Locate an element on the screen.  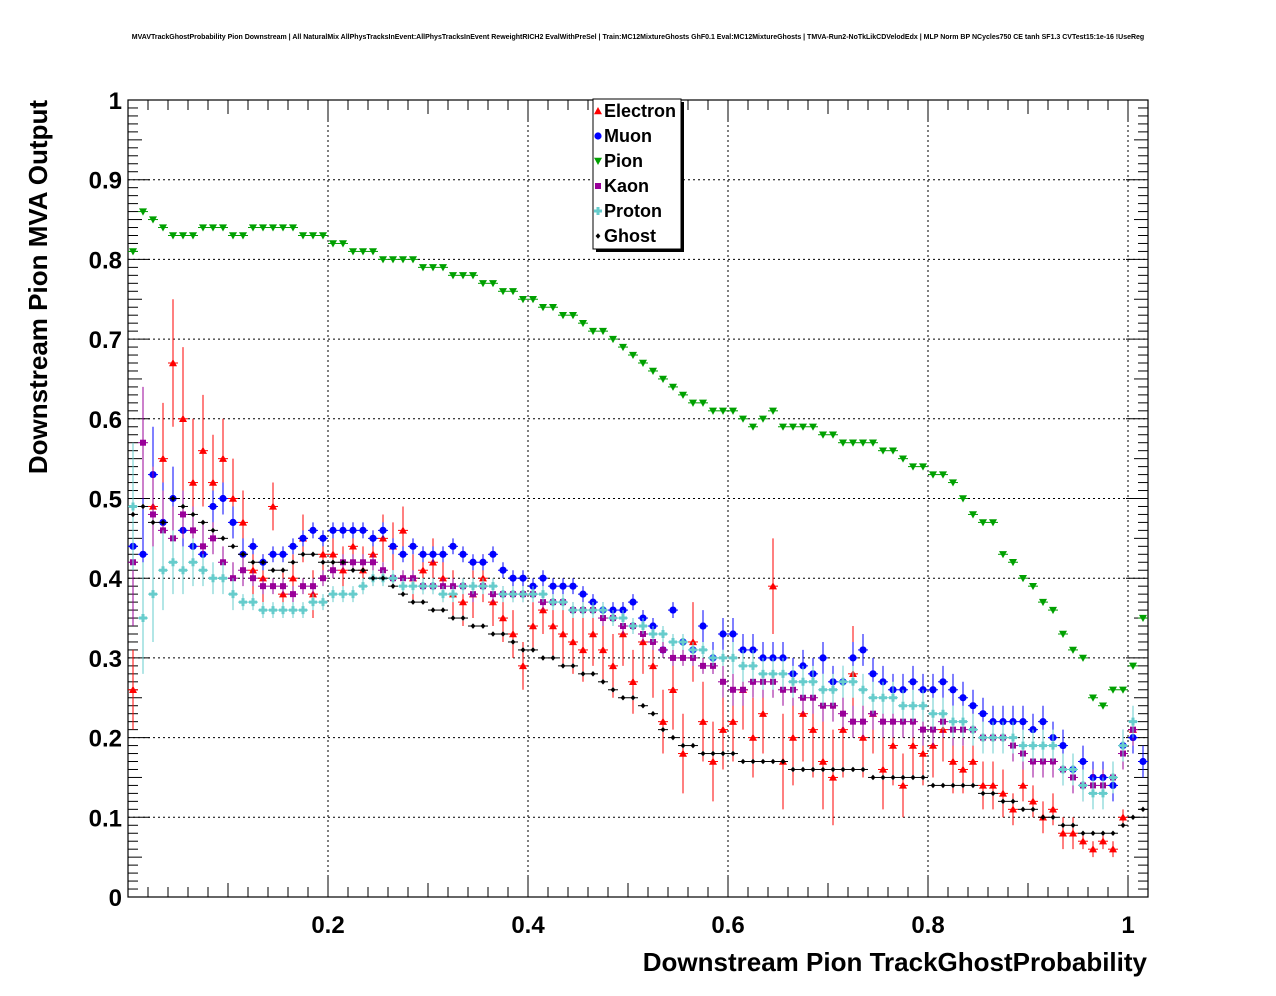
y-tick-label: 0.7 is located at coordinates (105, 340).